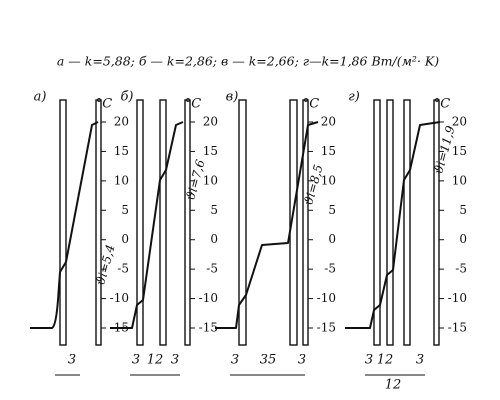 The image size is (500, 400). I want to click on annotation: ϑi=5,4, so click(105, 265).